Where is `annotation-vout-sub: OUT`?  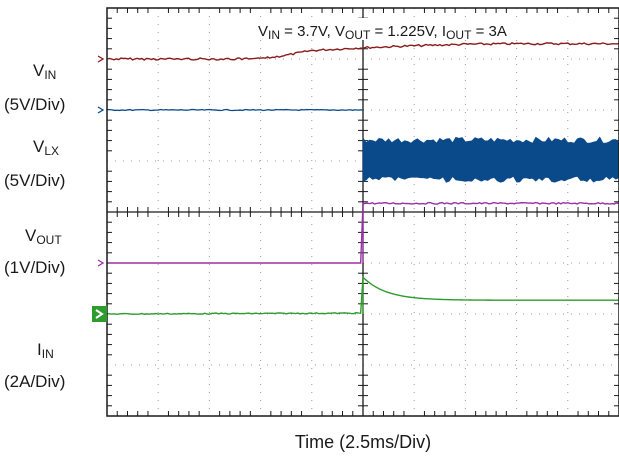
annotation-vout-sub: OUT is located at coordinates (358, 35).